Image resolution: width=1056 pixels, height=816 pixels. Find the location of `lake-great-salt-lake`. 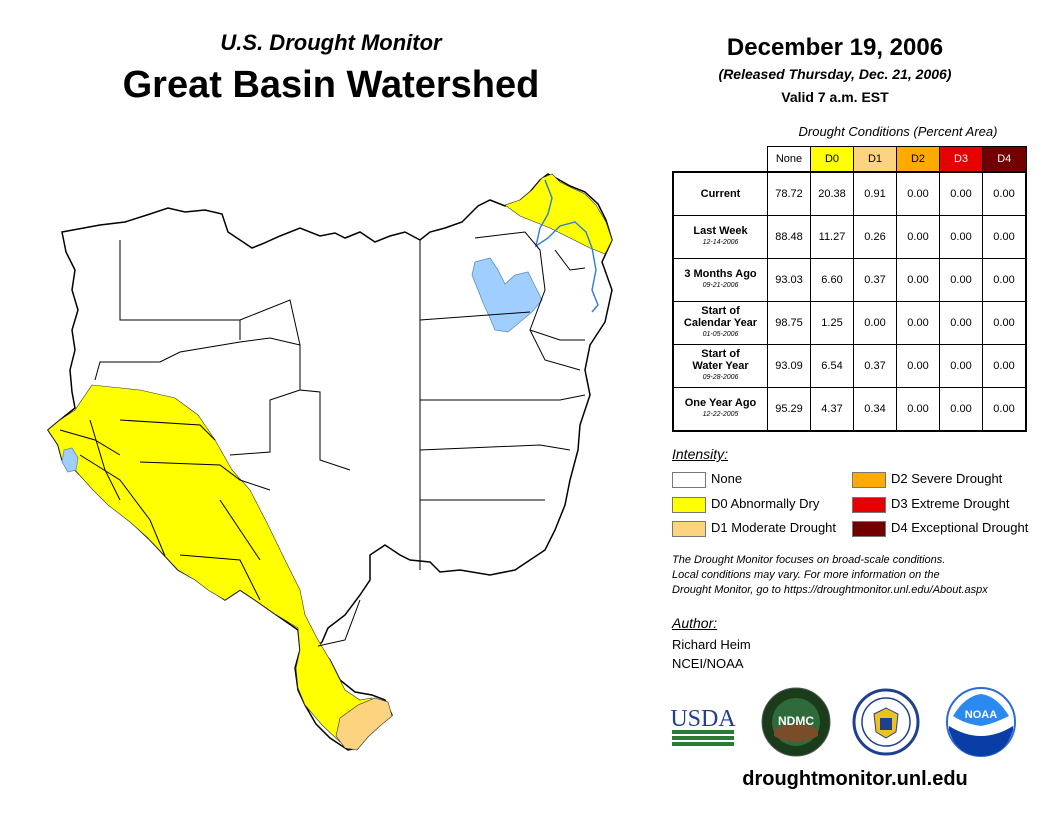

lake-great-salt-lake is located at coordinates (507, 295).